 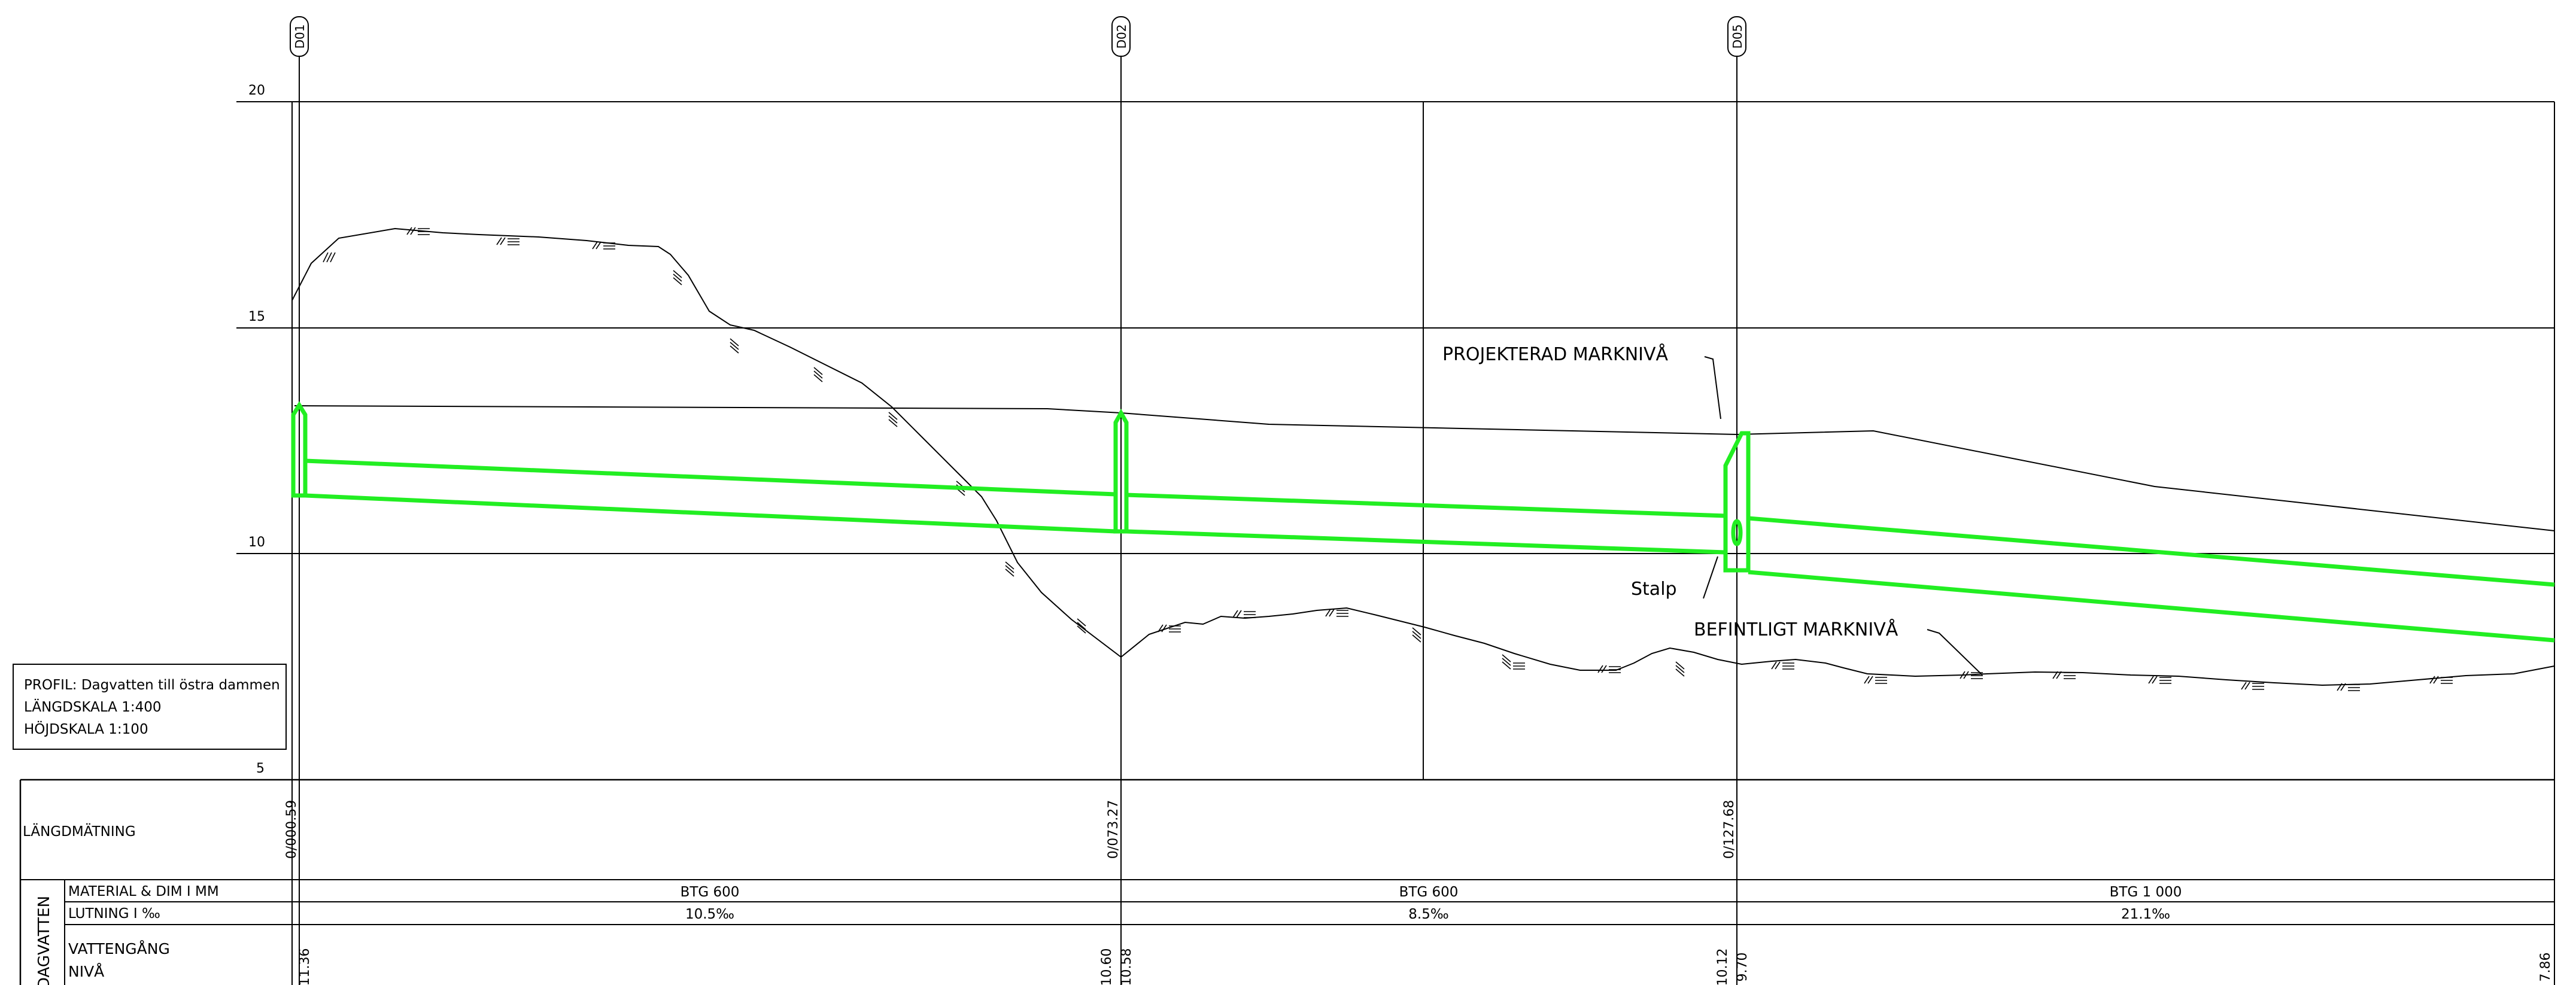 I want to click on slope-d02-d05: 8.5‰, so click(x=1428, y=914).